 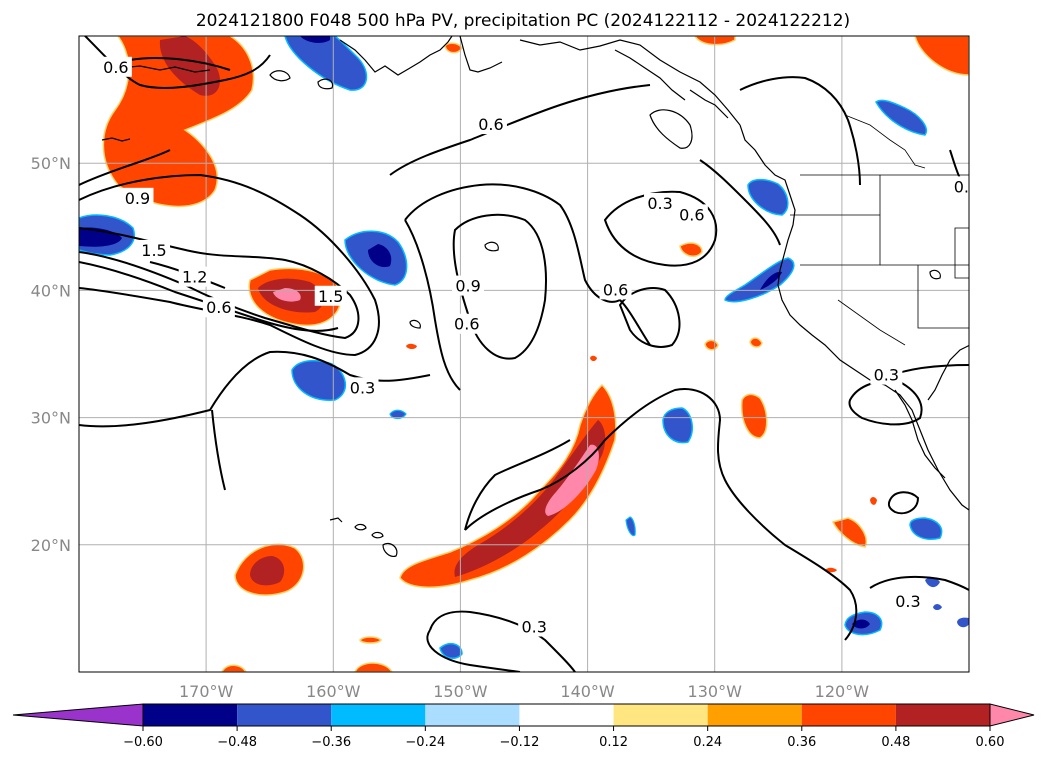 I want to click on lon-tick-label: 160°W, so click(x=333, y=691).